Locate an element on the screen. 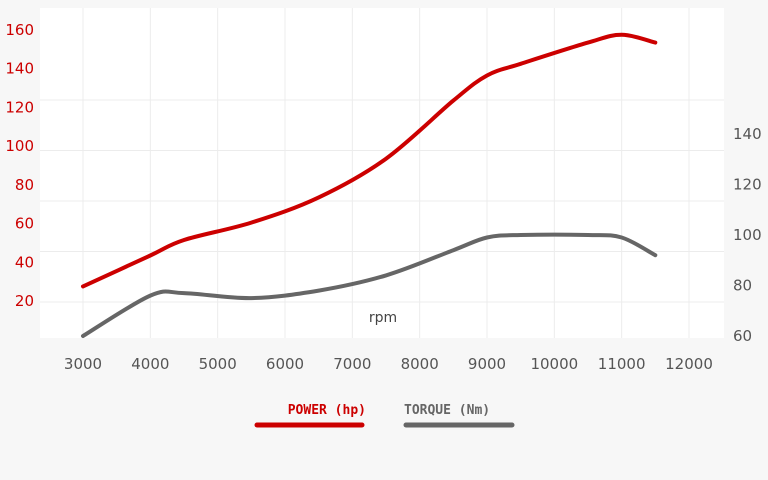 This screenshot has width=768, height=480. left-tick-label: 60 is located at coordinates (24, 224).